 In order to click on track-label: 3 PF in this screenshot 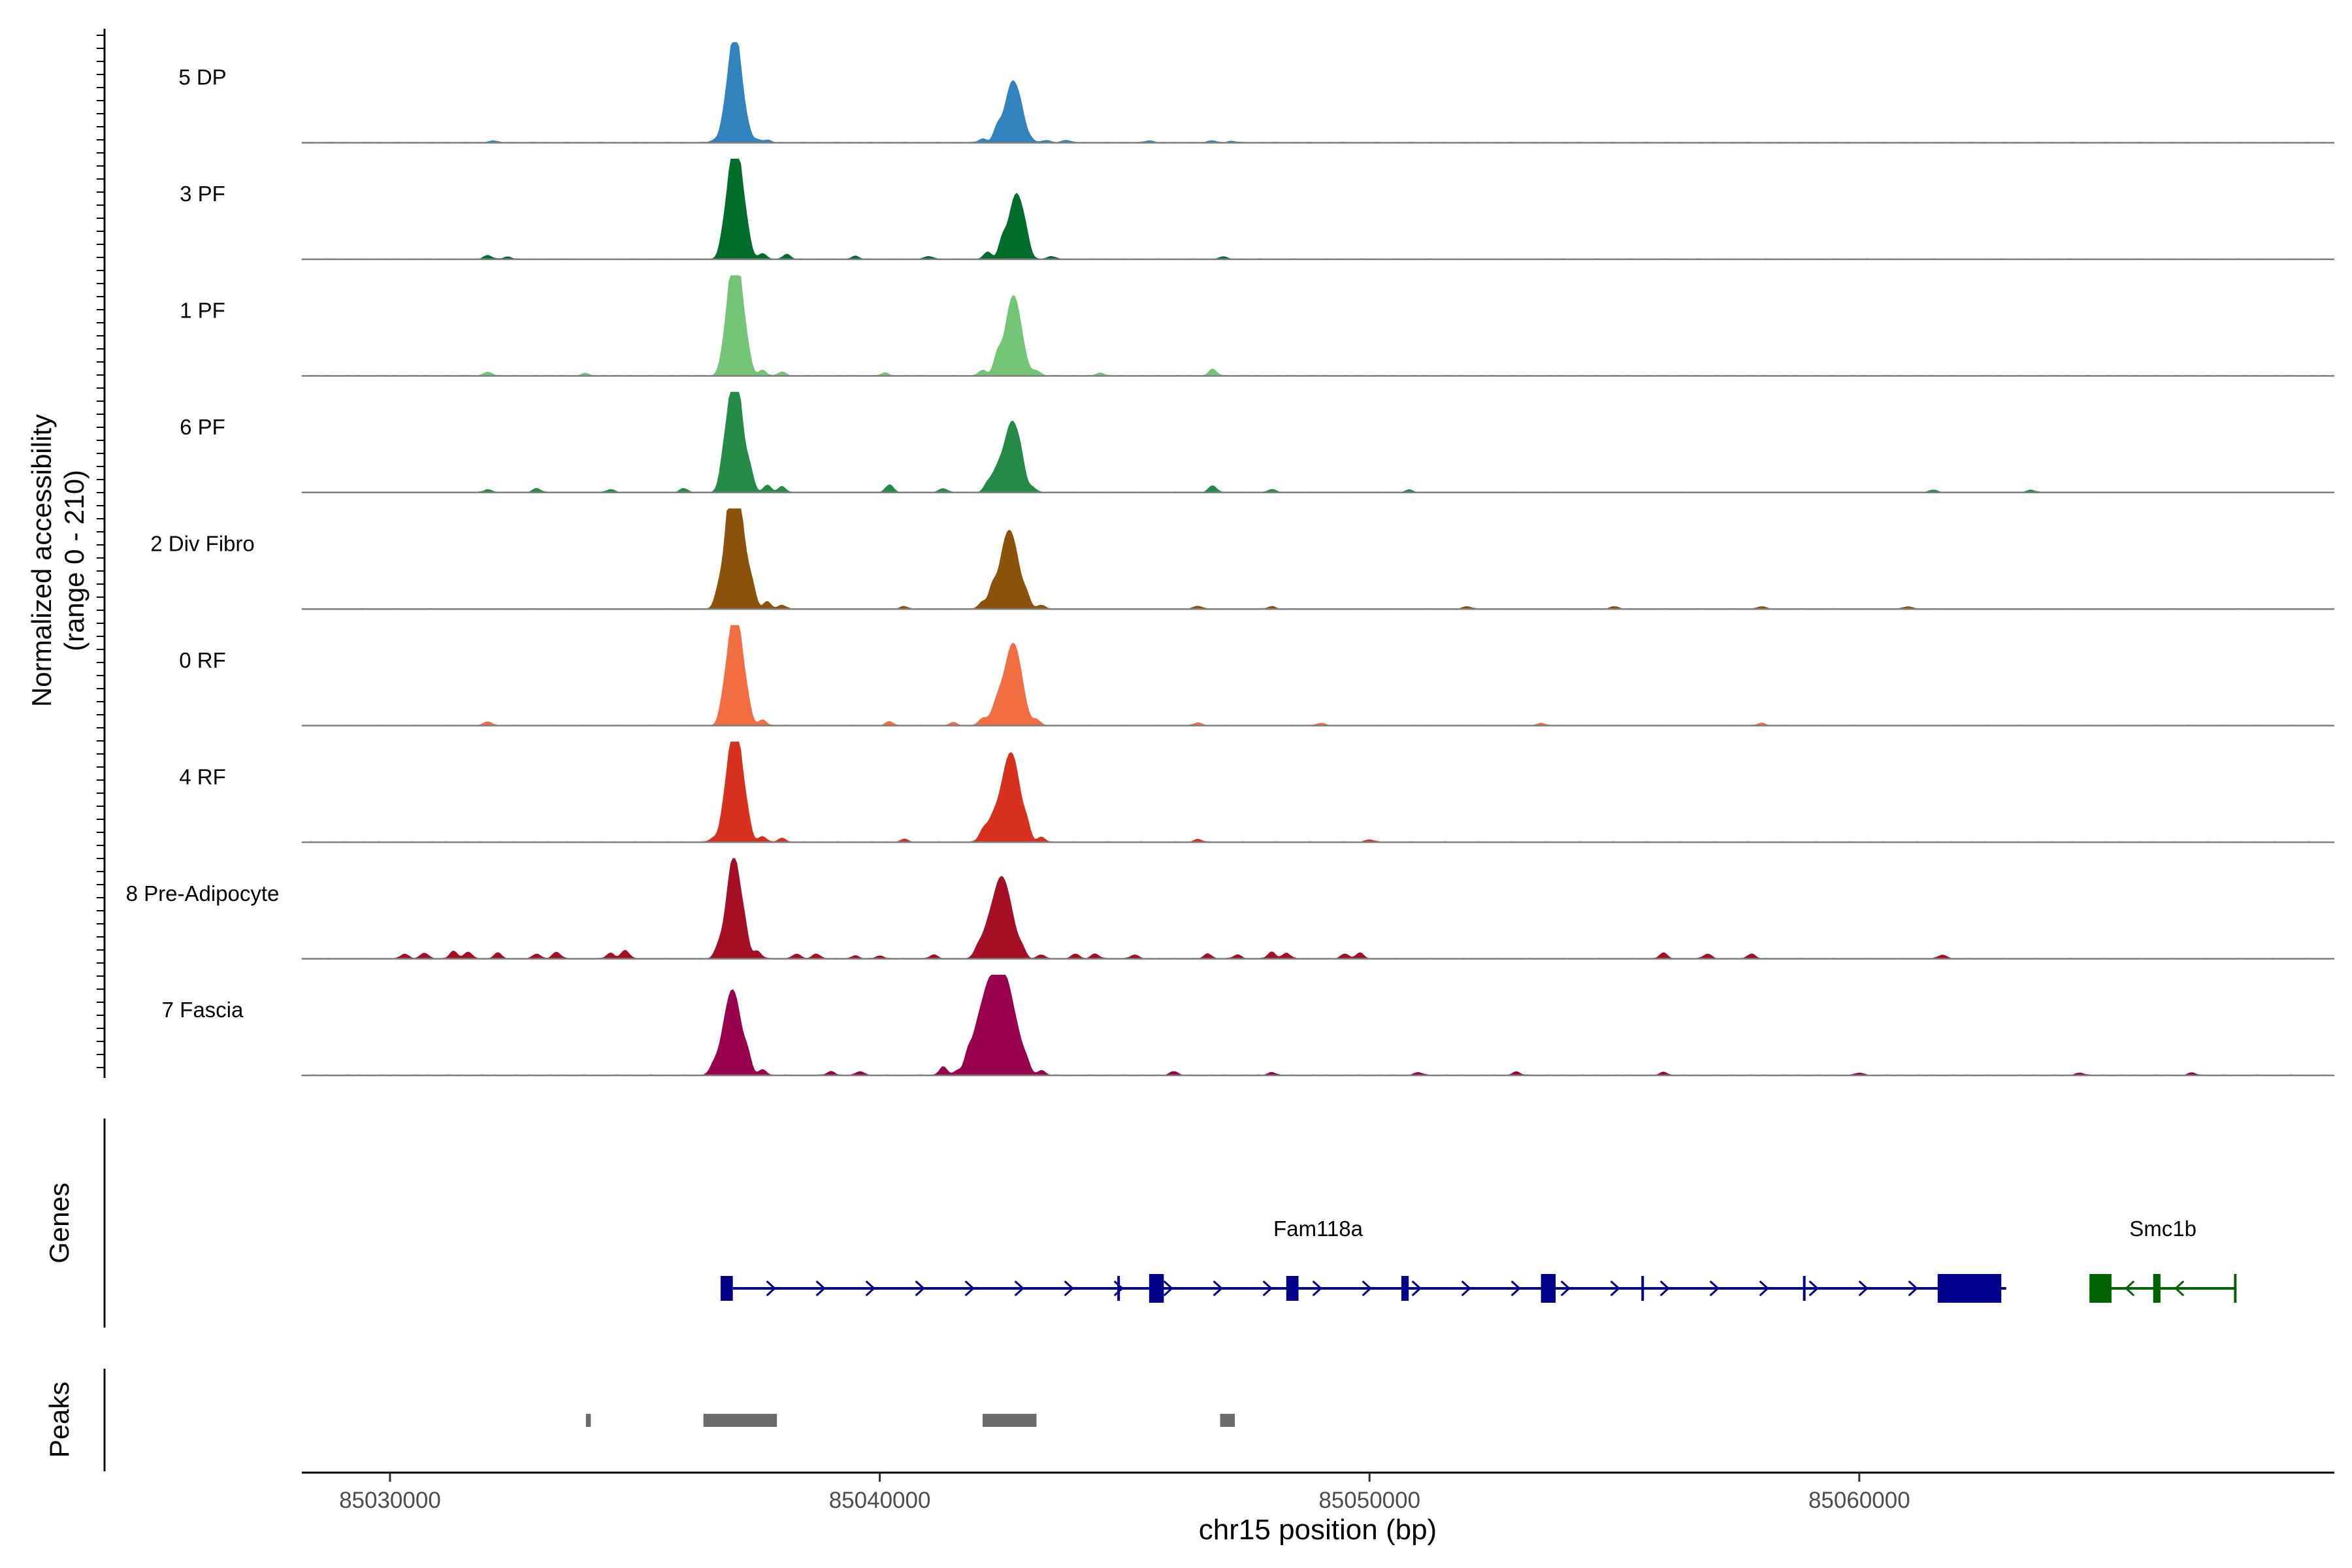, I will do `click(202, 194)`.